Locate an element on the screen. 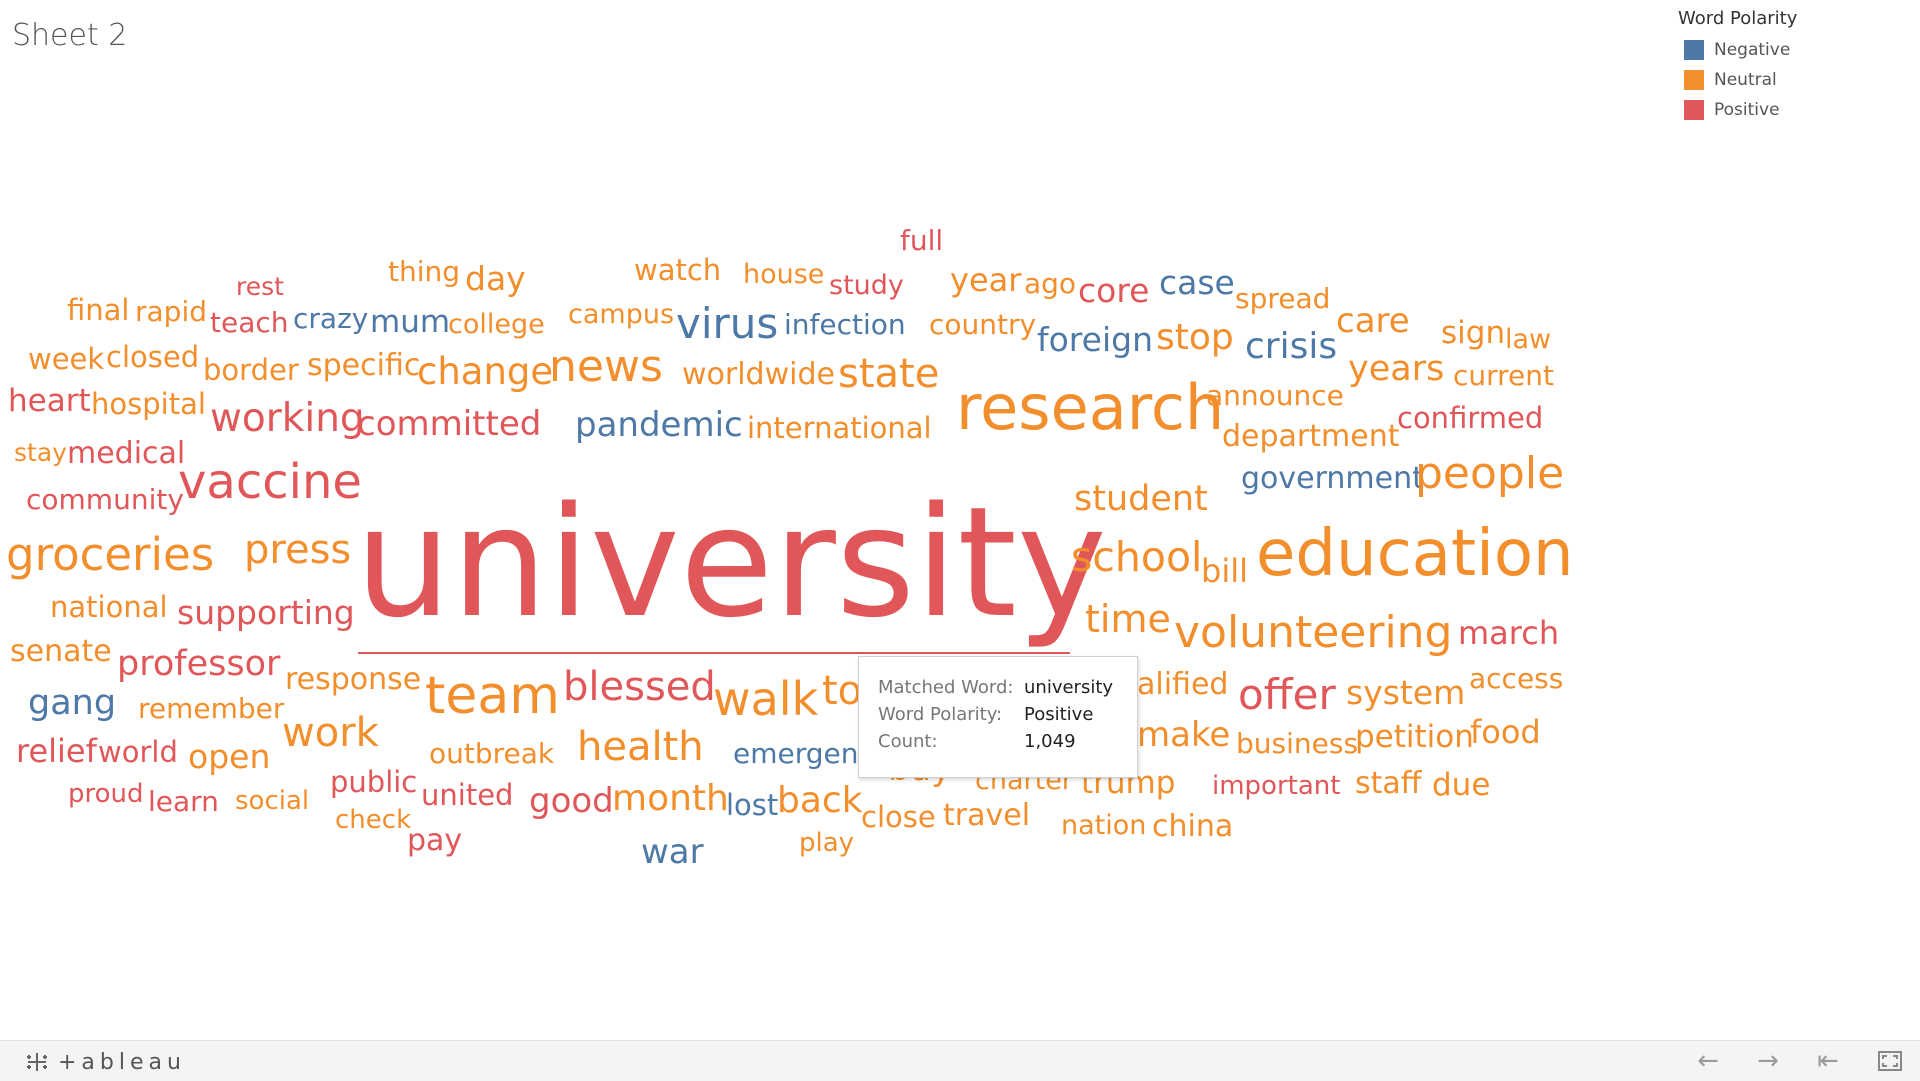 The width and height of the screenshot is (1920, 1081). word-education: education is located at coordinates (1415, 554).